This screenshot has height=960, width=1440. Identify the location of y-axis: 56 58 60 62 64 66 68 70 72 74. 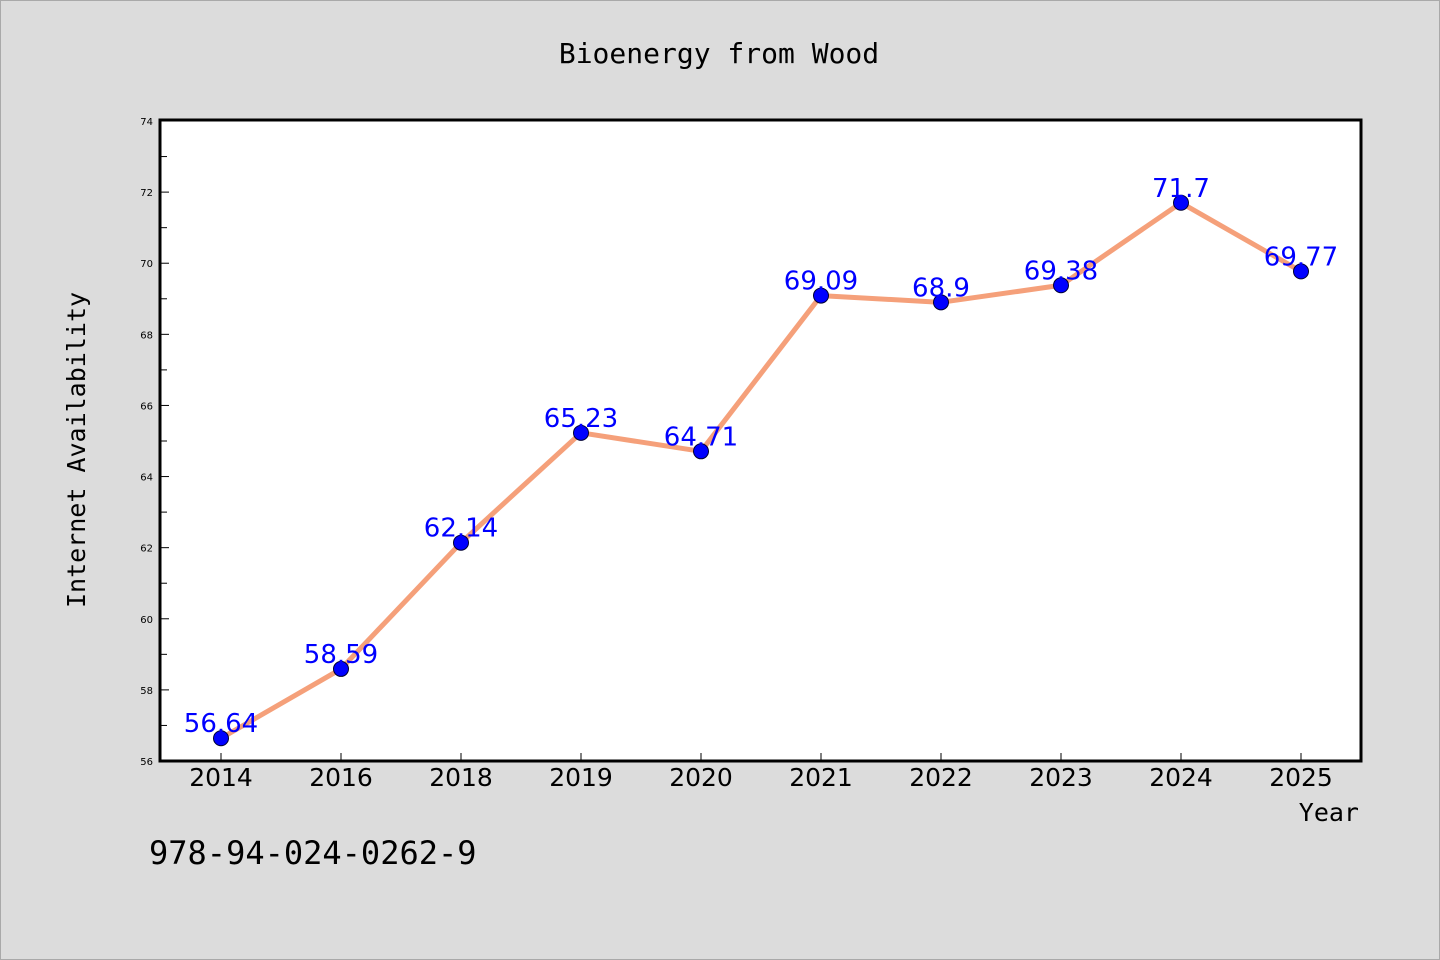
(154, 442).